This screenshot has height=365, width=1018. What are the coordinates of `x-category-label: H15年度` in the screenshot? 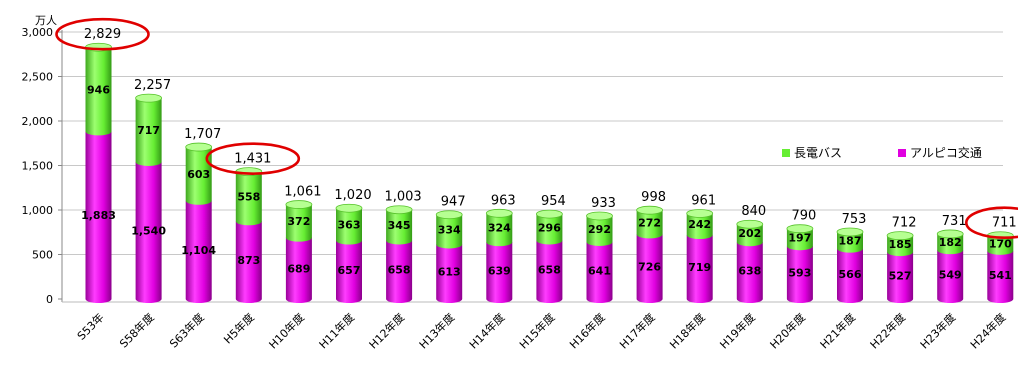 It's located at (536, 330).